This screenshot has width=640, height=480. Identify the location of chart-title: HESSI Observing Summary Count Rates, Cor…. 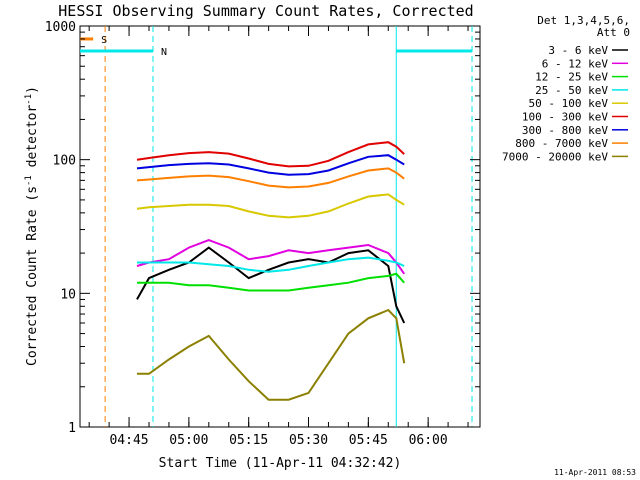
(265, 11).